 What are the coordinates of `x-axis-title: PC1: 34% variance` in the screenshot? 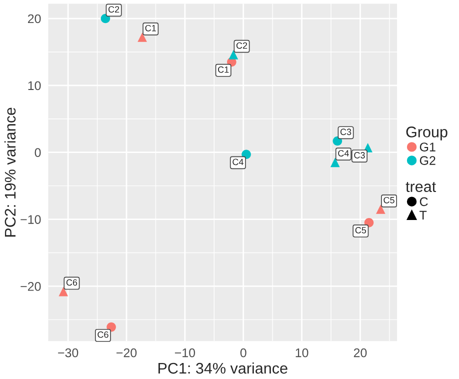 It's located at (223, 368).